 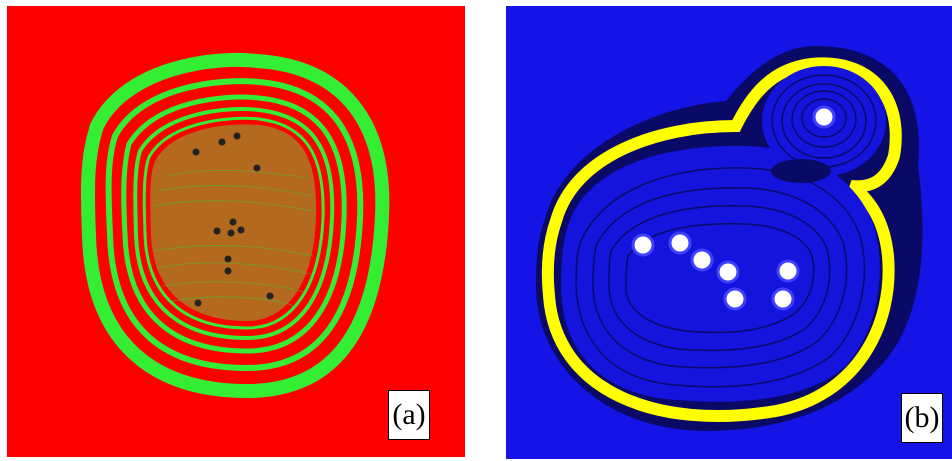 I want to click on panel-b-label: (b), so click(x=922, y=418).